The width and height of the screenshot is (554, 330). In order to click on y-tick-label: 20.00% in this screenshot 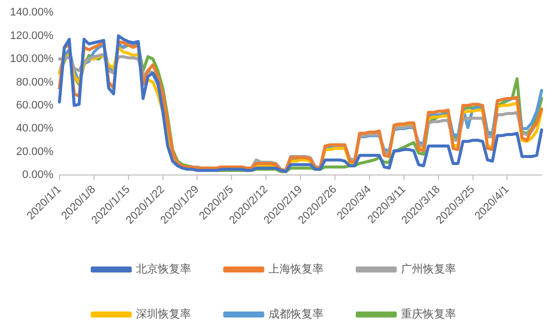, I will do `click(35, 152)`.